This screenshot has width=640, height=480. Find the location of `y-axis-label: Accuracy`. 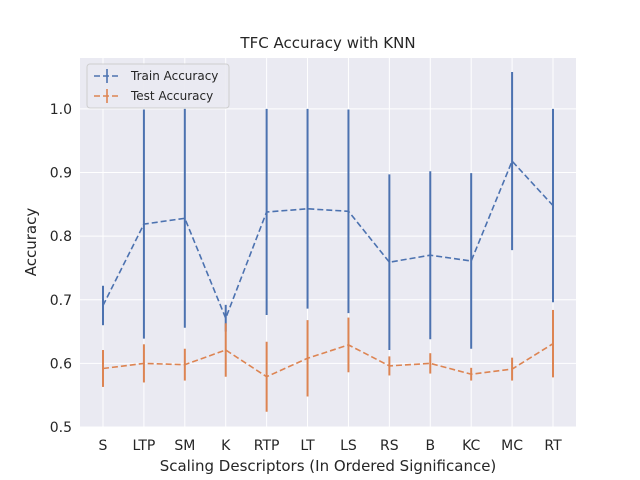

y-axis-label: Accuracy is located at coordinates (31, 242).